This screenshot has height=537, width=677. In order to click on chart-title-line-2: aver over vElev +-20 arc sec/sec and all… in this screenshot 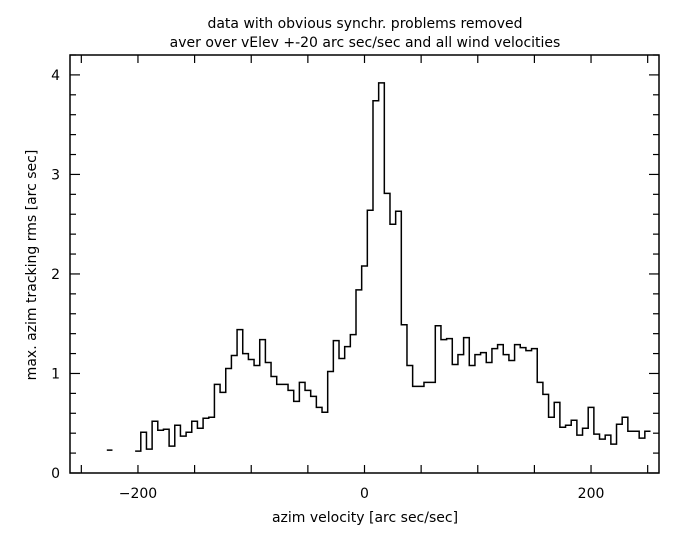, I will do `click(365, 43)`.